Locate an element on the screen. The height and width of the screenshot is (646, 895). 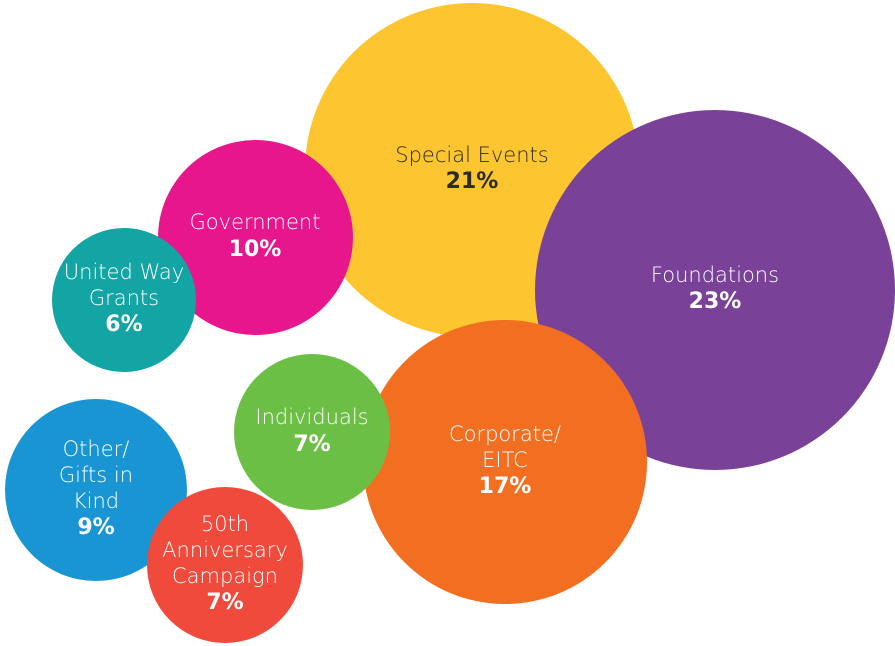
bubble-label: Special Events is located at coordinates (472, 154).